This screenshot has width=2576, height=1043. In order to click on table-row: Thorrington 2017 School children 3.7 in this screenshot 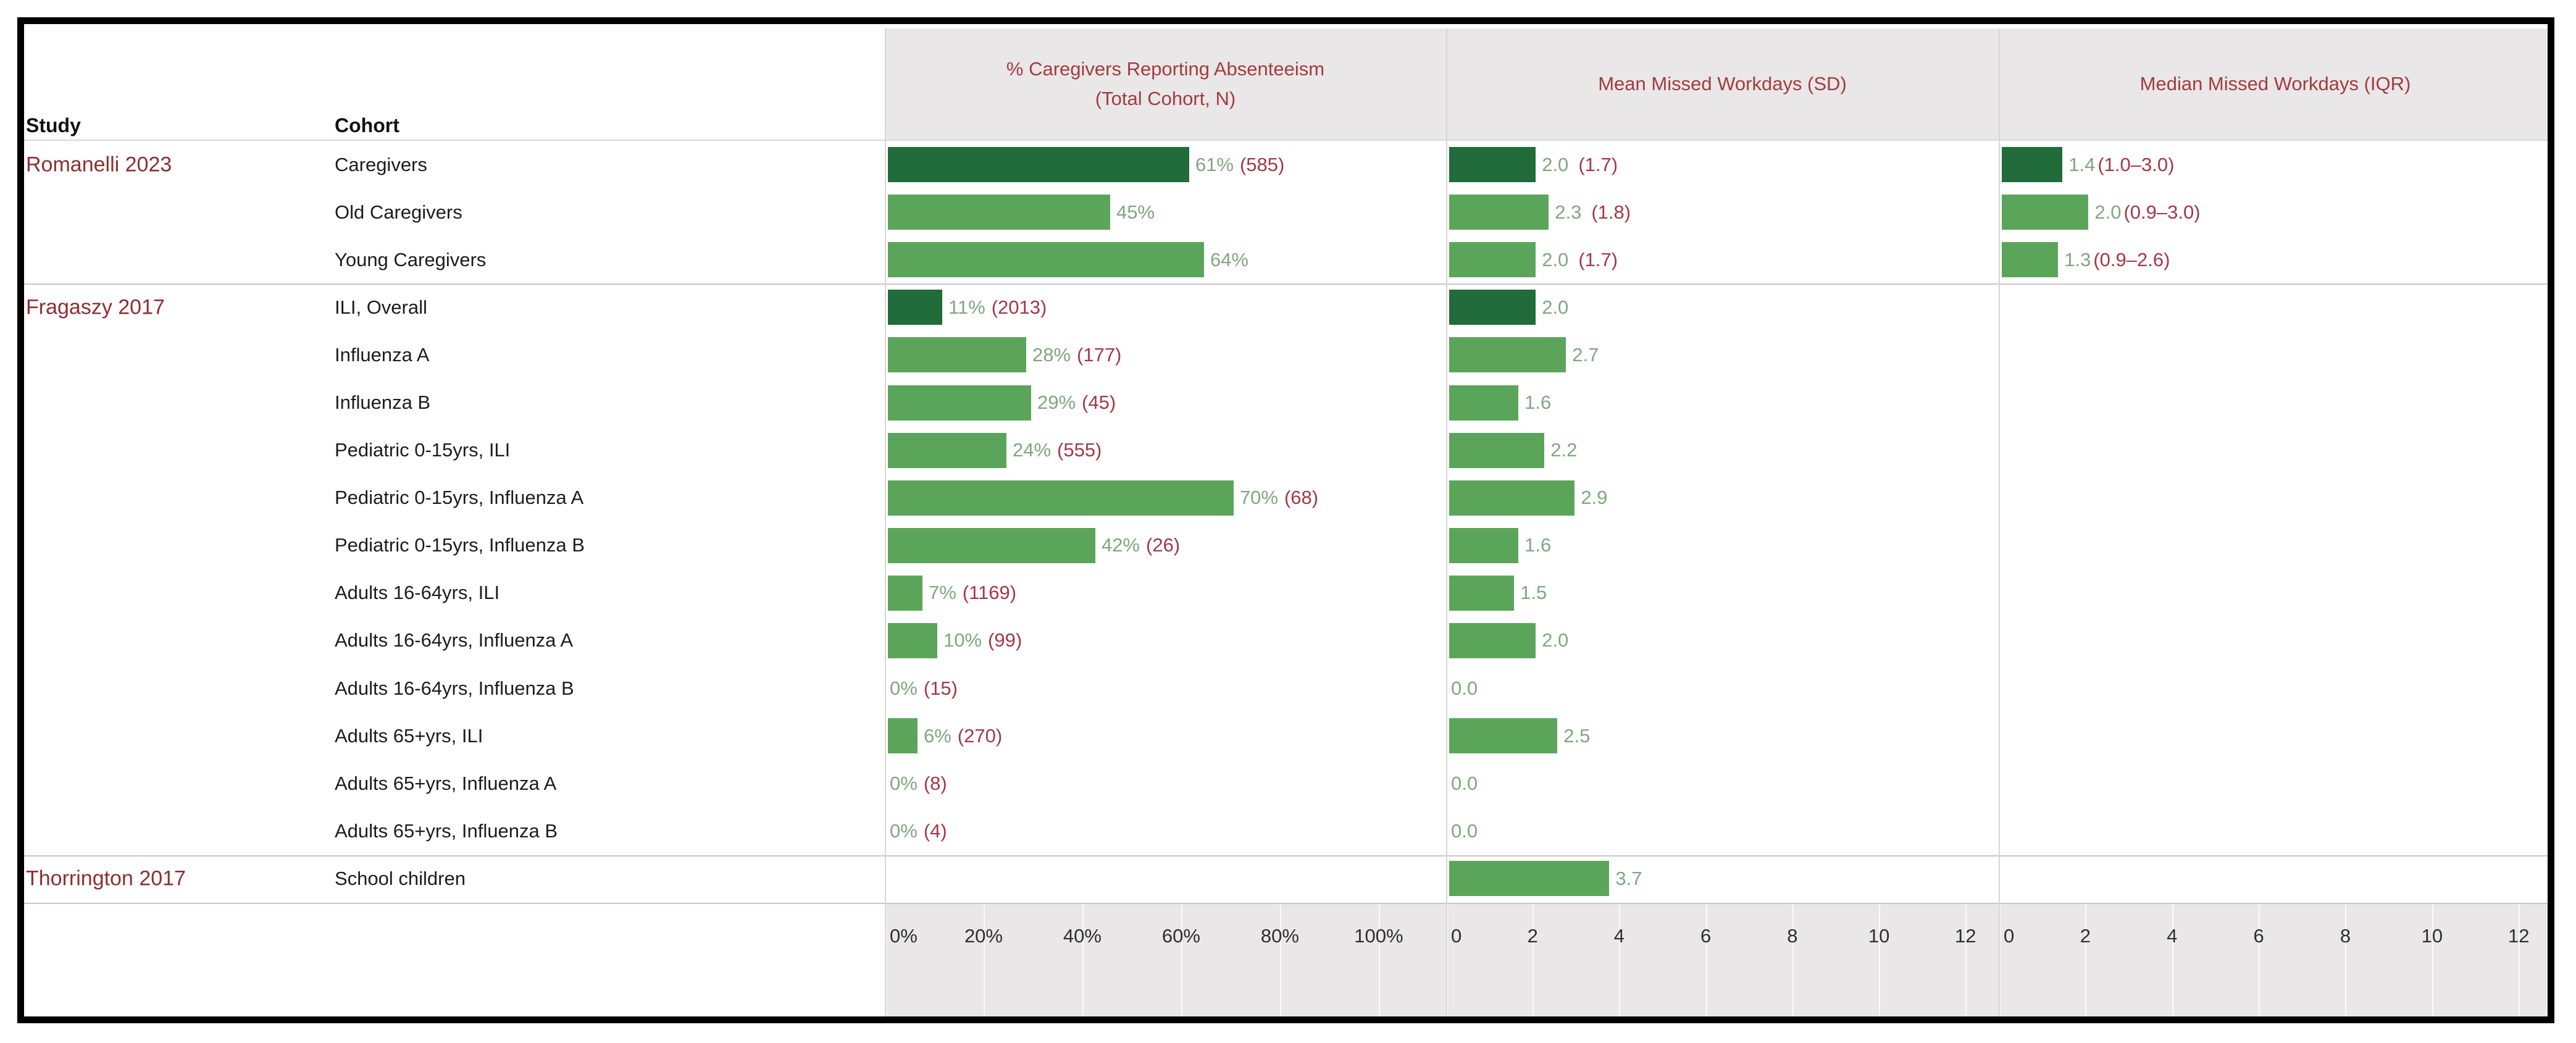, I will do `click(1288, 878)`.